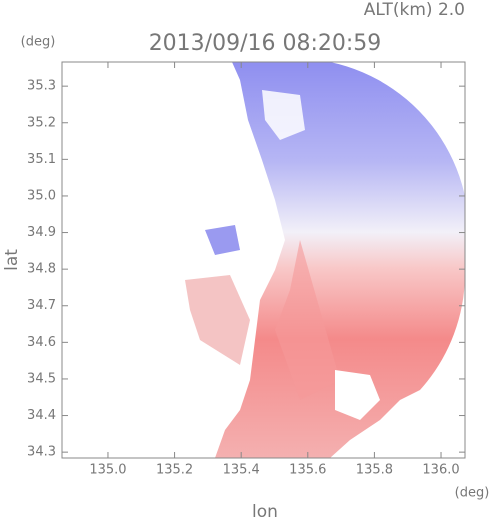 The image size is (491, 525). Describe the element at coordinates (41, 269) in the screenshot. I see `y-tick-label: 34.8` at that location.